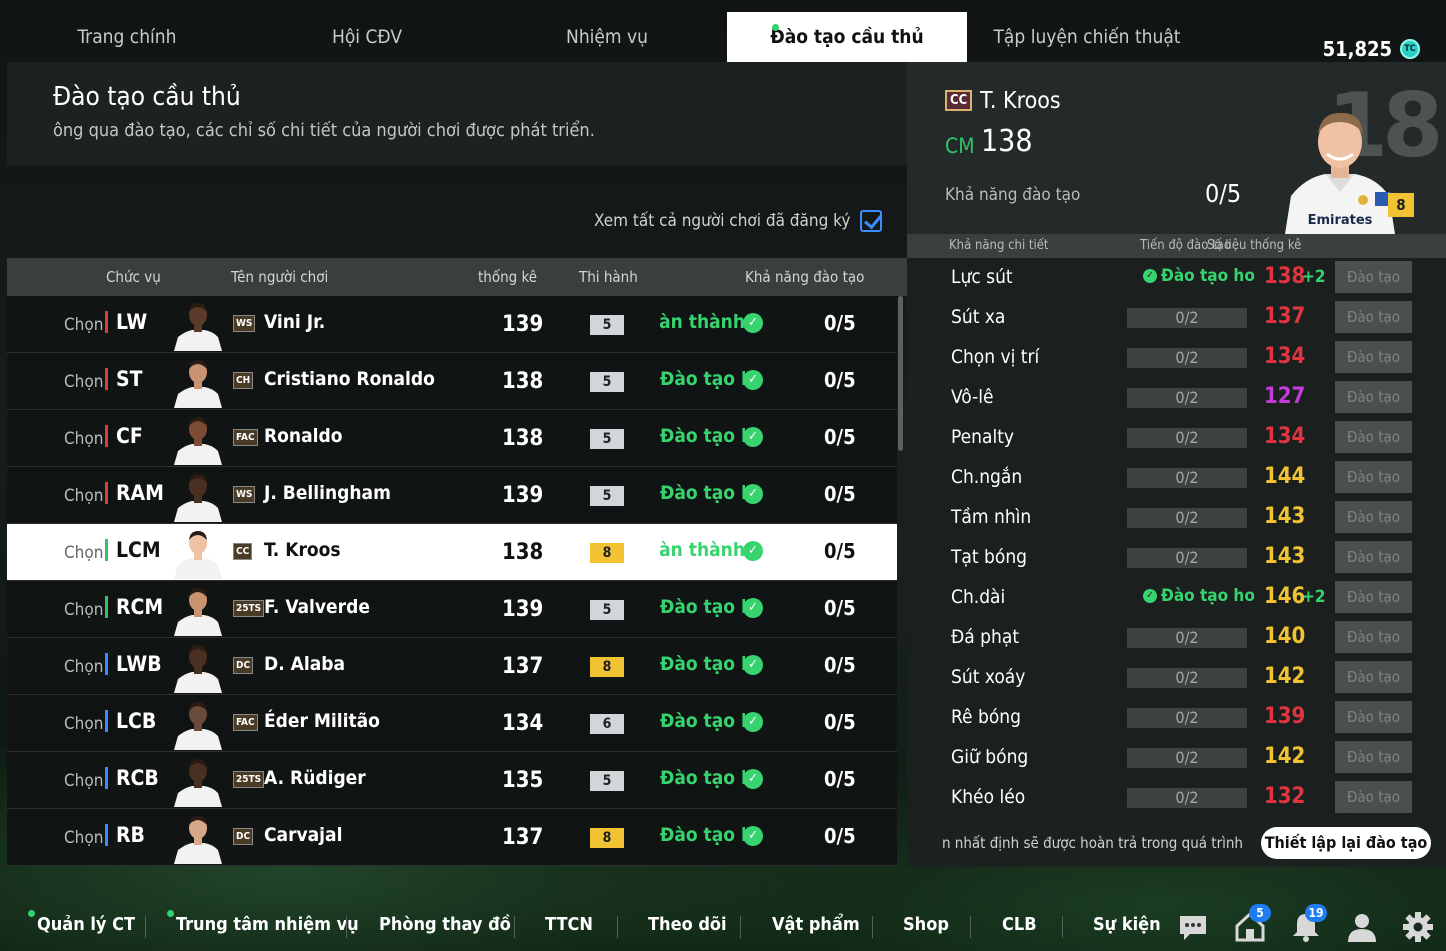 The image size is (1446, 951). What do you see at coordinates (1418, 927) in the screenshot?
I see `gear-icon` at bounding box center [1418, 927].